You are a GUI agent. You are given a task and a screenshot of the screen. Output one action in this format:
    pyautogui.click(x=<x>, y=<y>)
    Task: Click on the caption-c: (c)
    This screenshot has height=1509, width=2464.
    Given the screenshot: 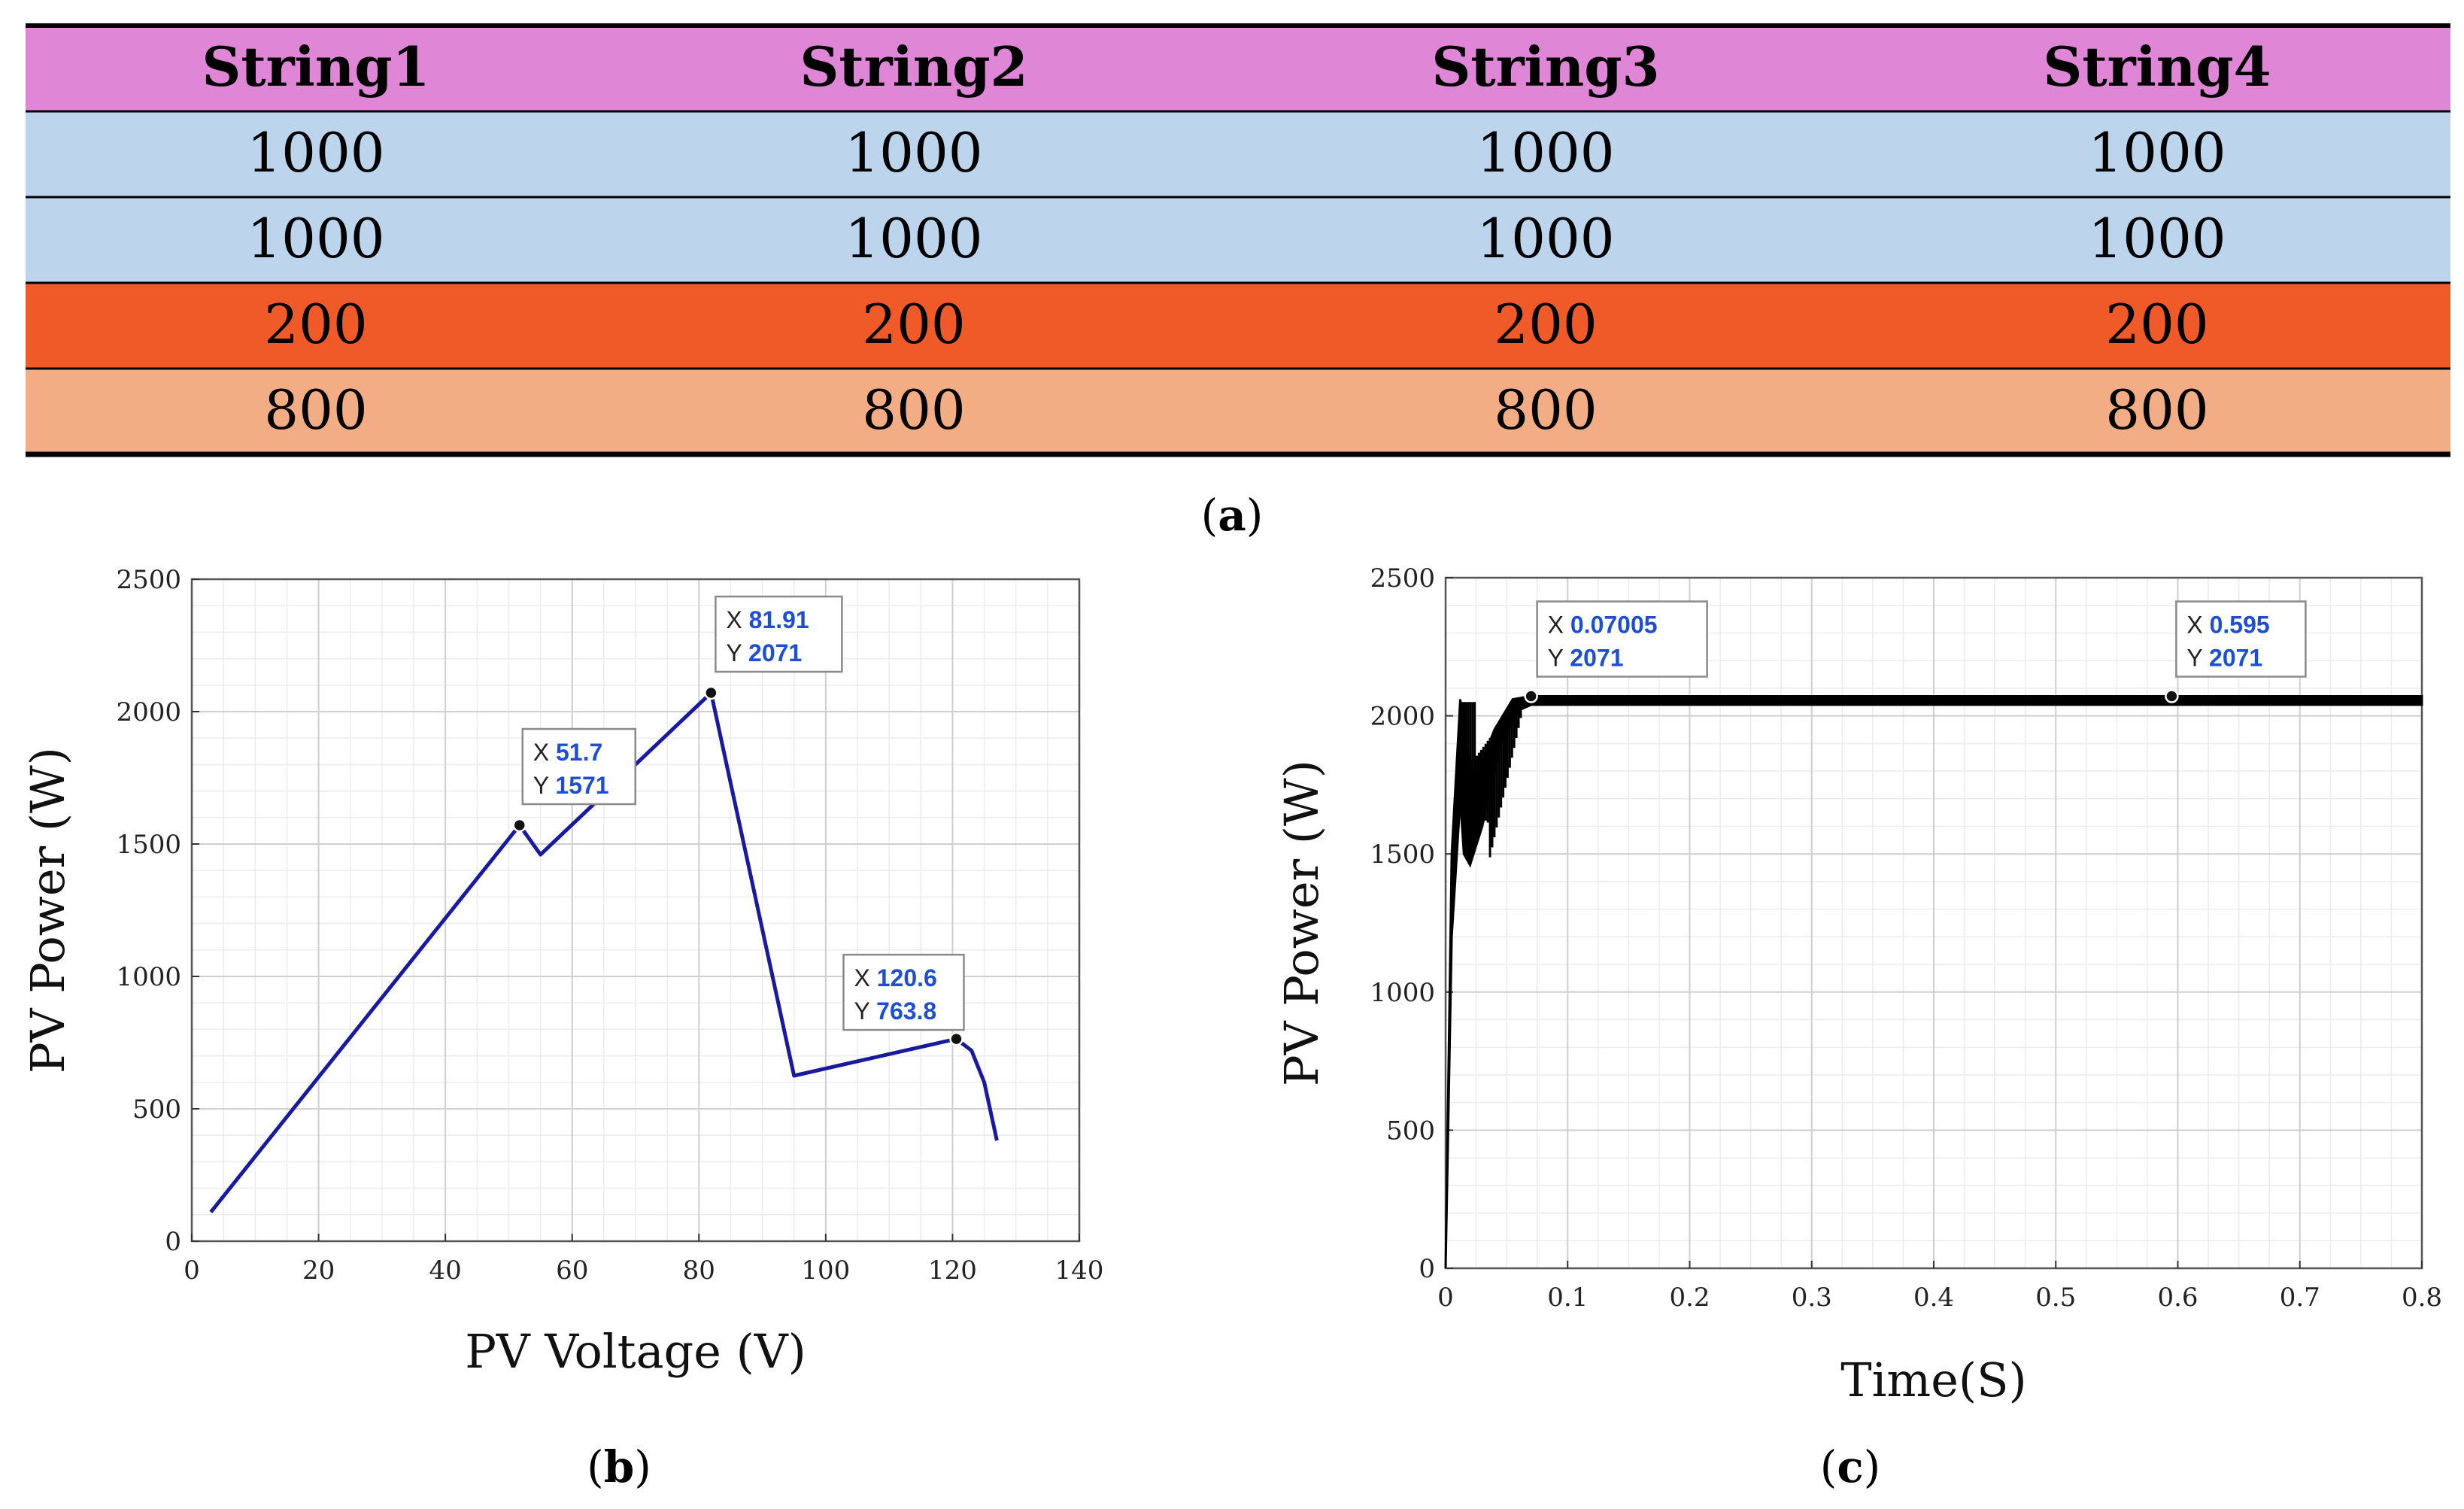 What is the action you would take?
    pyautogui.click(x=1850, y=1467)
    